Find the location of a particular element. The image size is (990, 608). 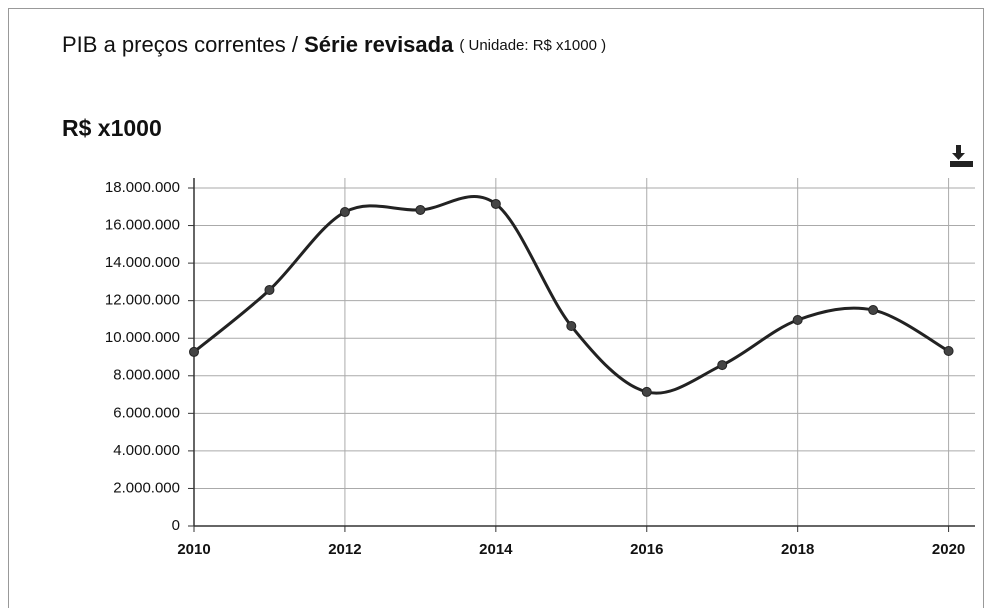

x-tick-label: 2012 is located at coordinates (344, 549).